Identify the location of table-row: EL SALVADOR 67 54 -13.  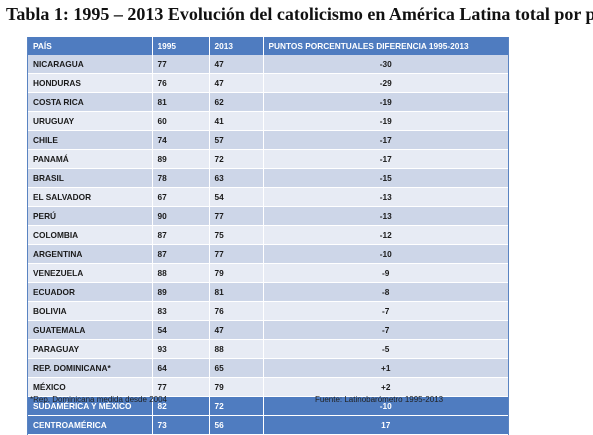
(268, 197).